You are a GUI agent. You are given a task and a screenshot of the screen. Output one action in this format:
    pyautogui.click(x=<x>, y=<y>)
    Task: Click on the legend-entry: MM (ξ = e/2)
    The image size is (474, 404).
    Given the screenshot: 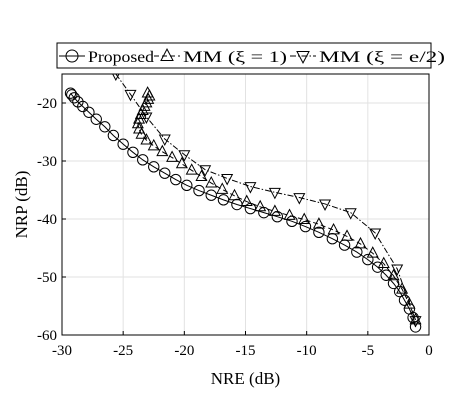 What is the action you would take?
    pyautogui.click(x=367, y=57)
    